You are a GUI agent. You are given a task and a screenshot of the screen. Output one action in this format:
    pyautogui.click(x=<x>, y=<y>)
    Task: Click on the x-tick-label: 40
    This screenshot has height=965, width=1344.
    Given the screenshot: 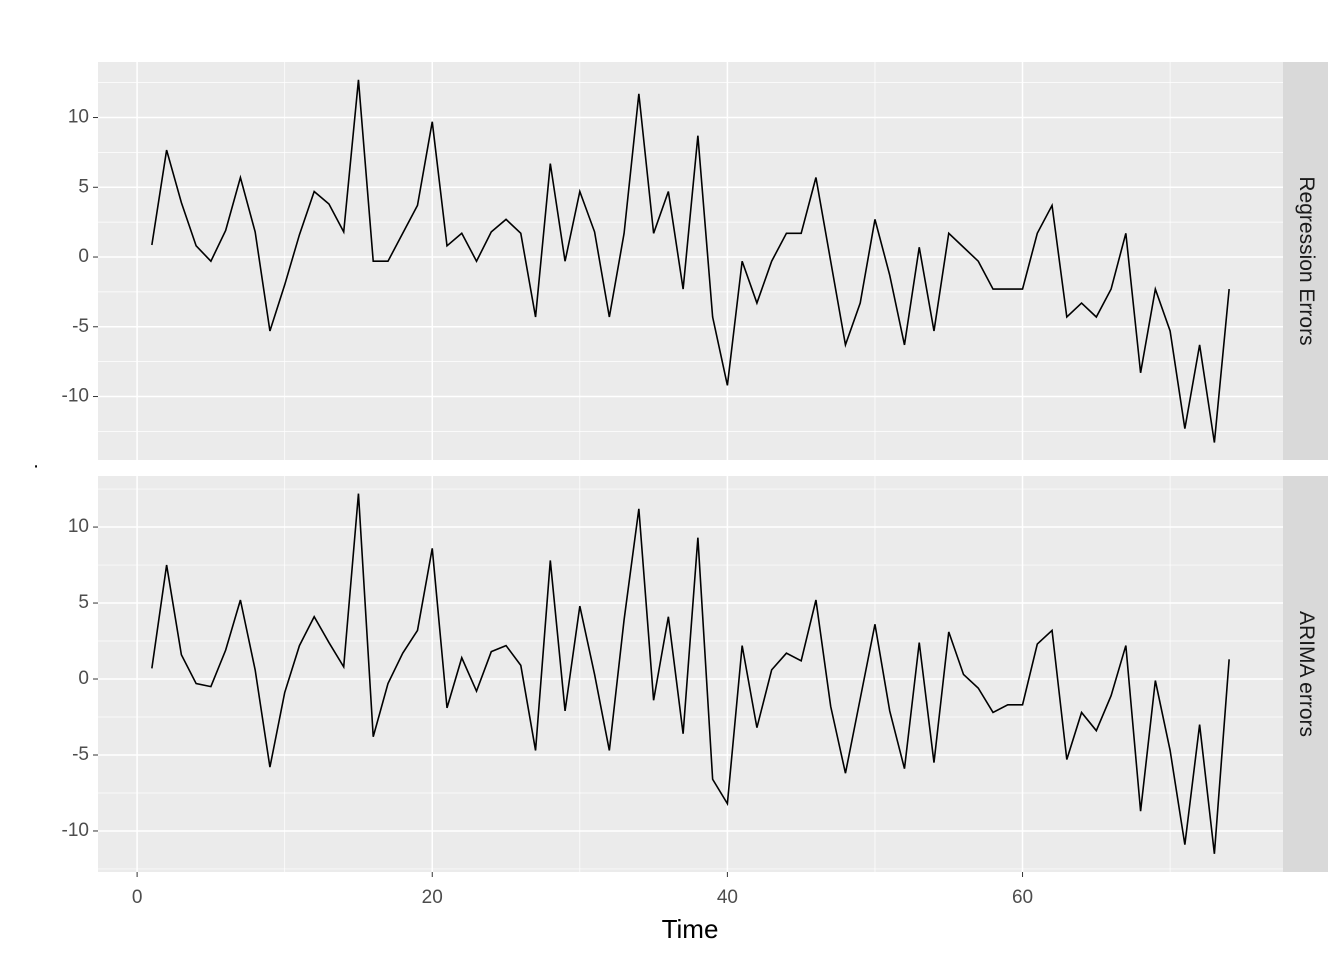 What is the action you would take?
    pyautogui.click(x=727, y=897)
    